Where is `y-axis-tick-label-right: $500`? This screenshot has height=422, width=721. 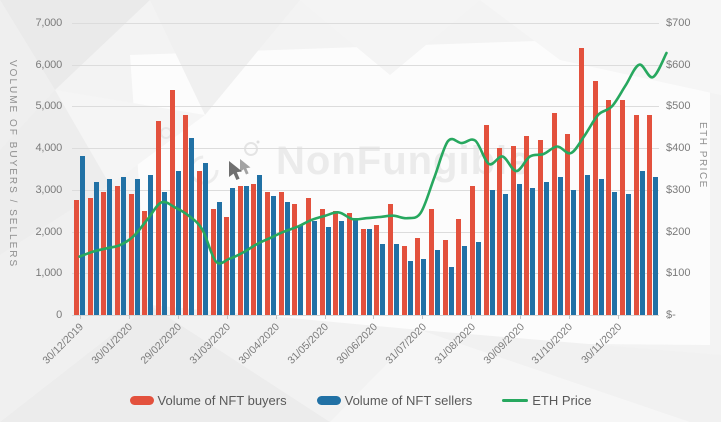
y-axis-tick-label-right: $500 is located at coordinates (678, 106).